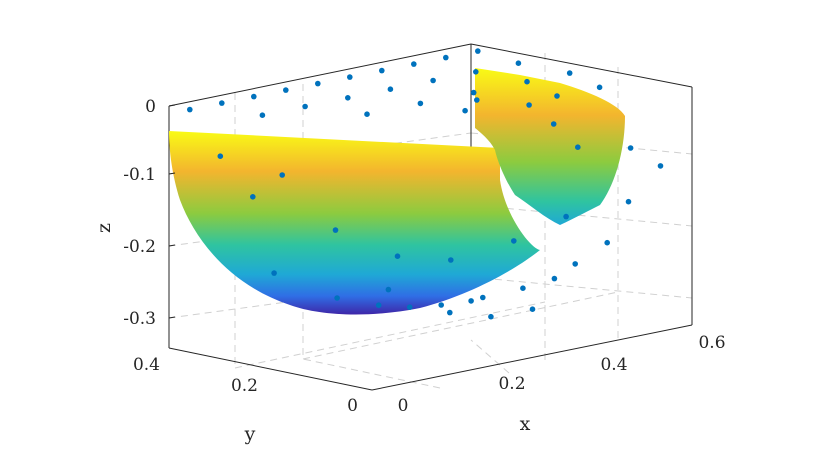 The image size is (830, 457). What do you see at coordinates (403, 406) in the screenshot?
I see `x-tick-label: 0` at bounding box center [403, 406].